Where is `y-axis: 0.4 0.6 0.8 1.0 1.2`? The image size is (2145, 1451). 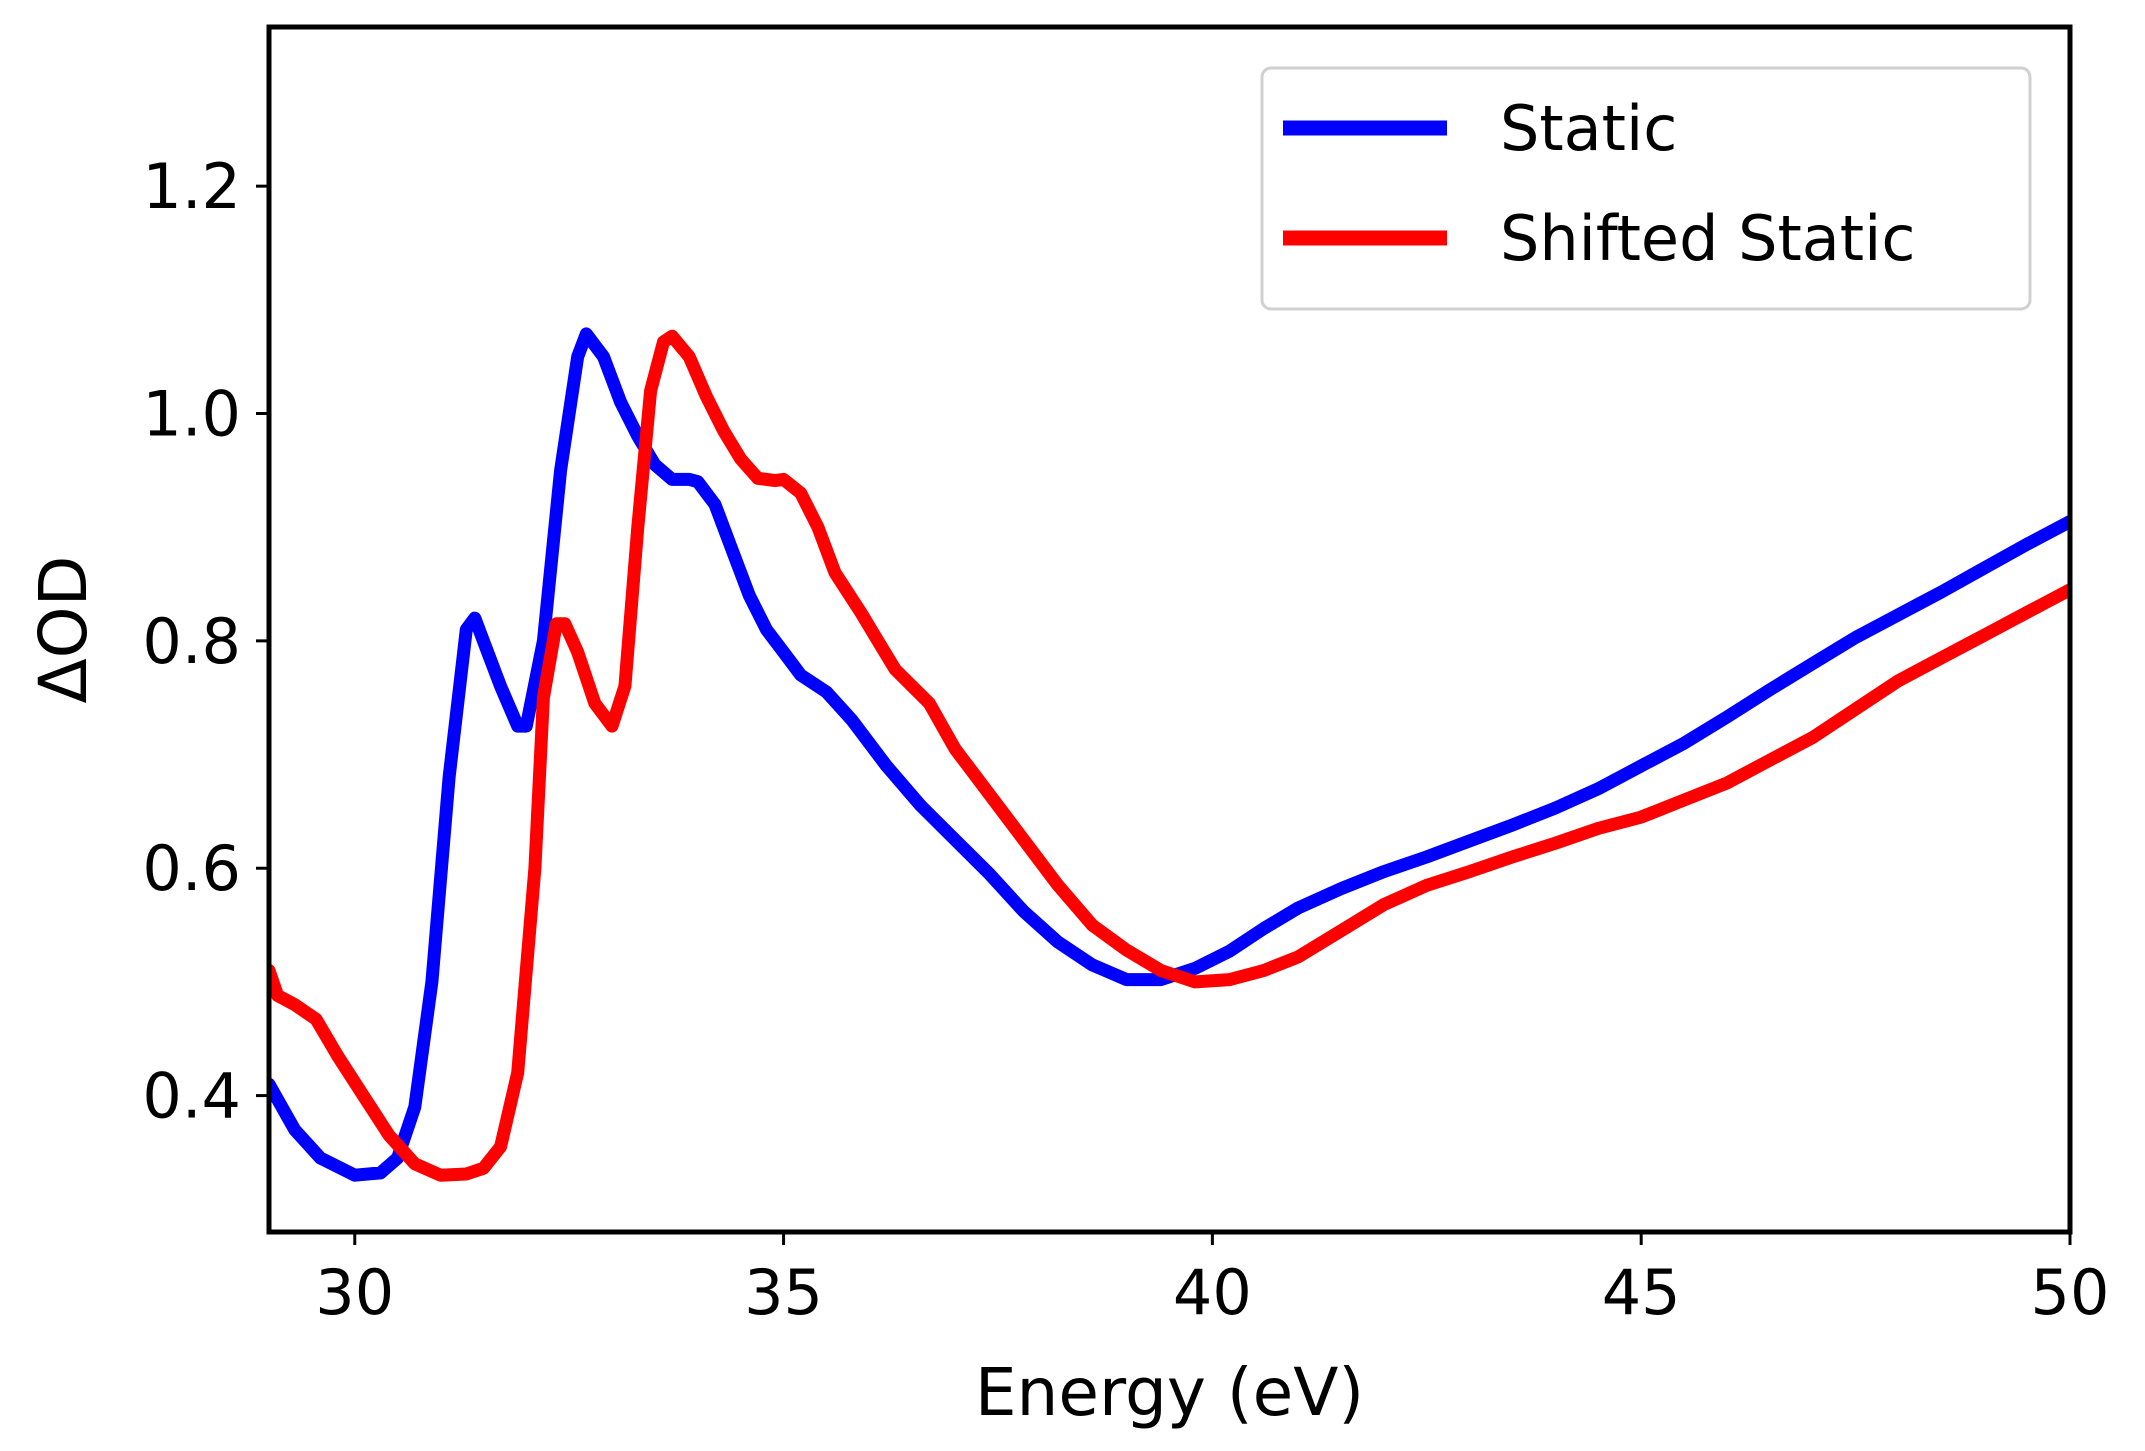
y-axis: 0.4 0.6 0.8 1.0 1.2 is located at coordinates (205, 641).